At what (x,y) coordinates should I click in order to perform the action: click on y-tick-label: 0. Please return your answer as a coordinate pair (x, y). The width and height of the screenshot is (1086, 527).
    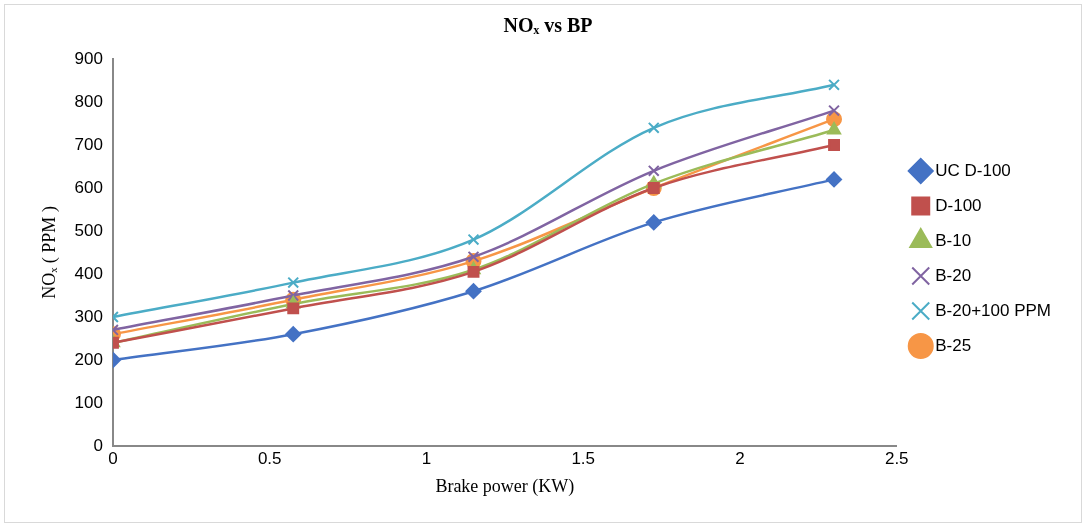
    Looking at the image, I should click on (98, 445).